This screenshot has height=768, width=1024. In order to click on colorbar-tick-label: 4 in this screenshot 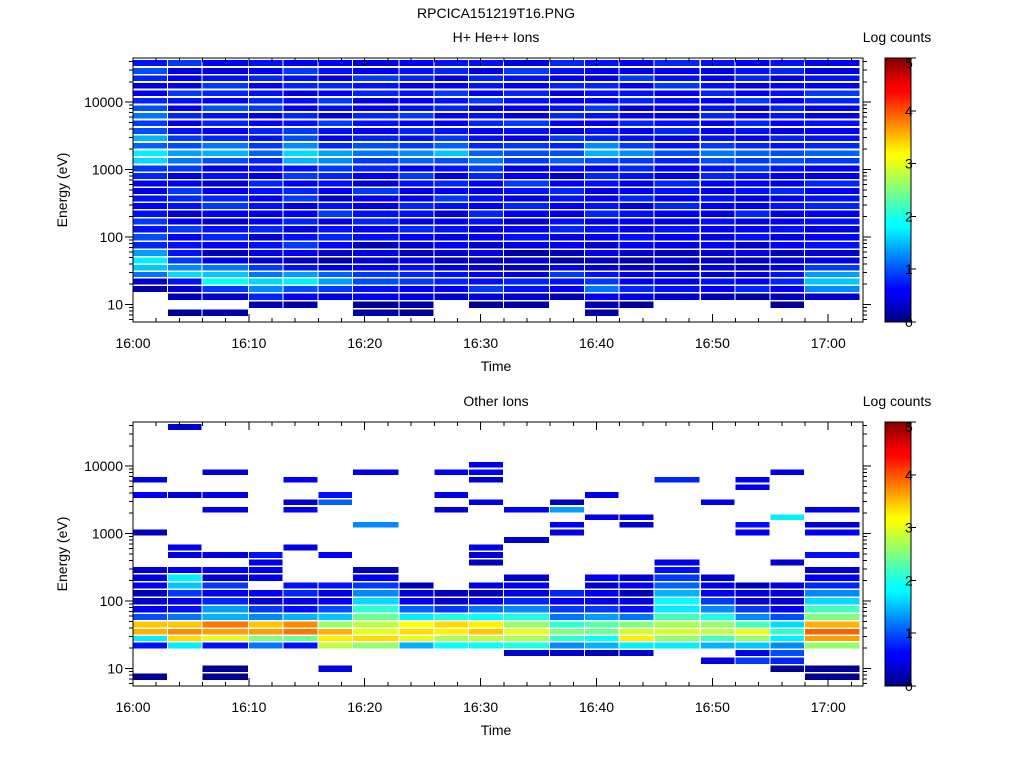, I will do `click(909, 111)`.